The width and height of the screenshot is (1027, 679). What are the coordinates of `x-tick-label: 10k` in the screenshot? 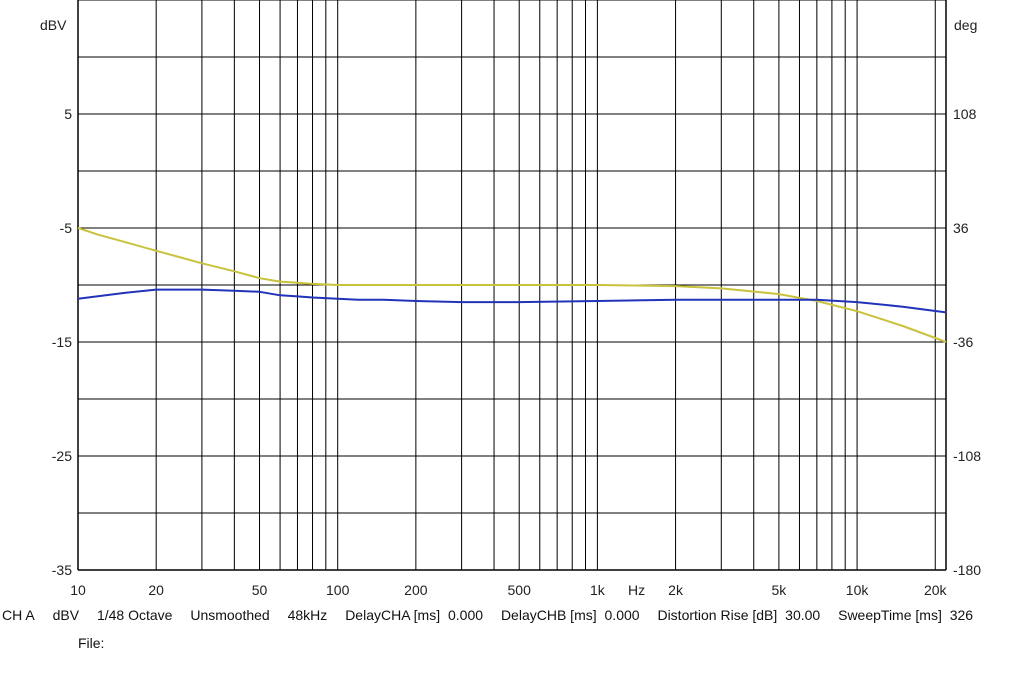 It's located at (858, 590).